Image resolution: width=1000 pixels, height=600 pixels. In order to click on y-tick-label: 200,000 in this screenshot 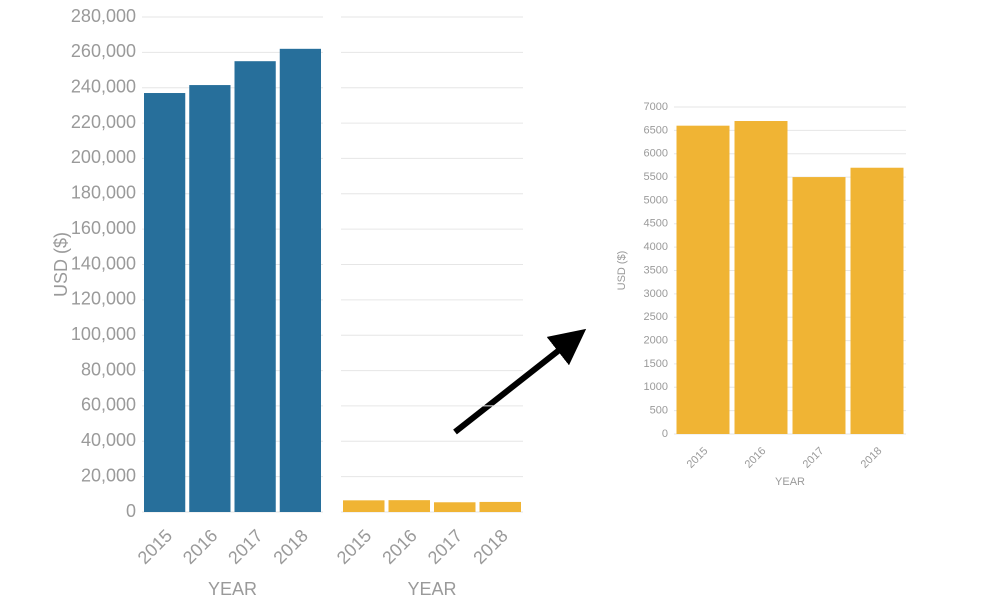, I will do `click(103, 157)`.